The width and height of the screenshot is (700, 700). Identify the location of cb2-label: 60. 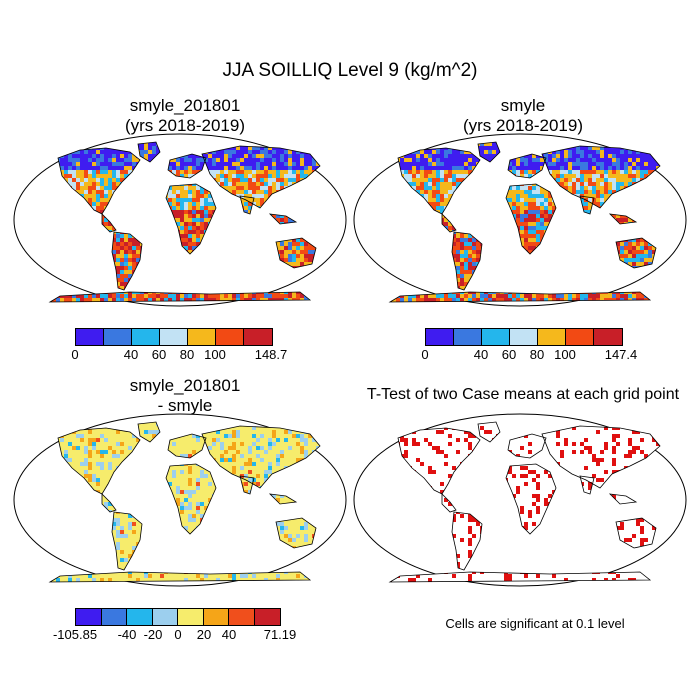
(509, 354).